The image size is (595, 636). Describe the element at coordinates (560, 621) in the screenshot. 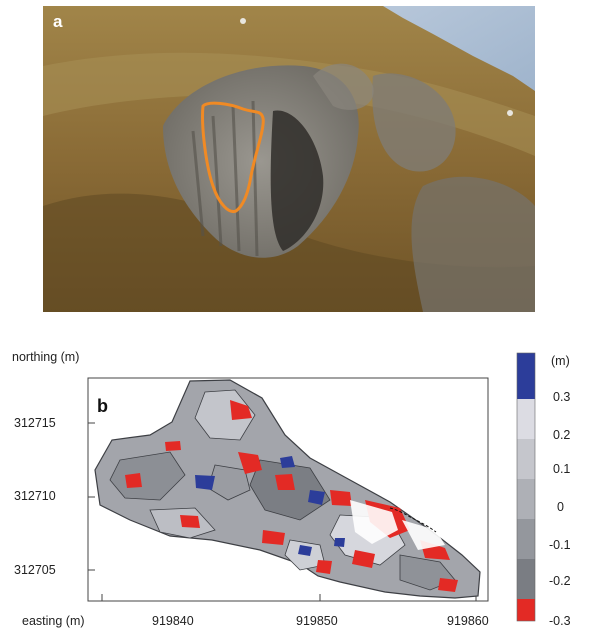

I see `colorbar-label: -0.3` at that location.